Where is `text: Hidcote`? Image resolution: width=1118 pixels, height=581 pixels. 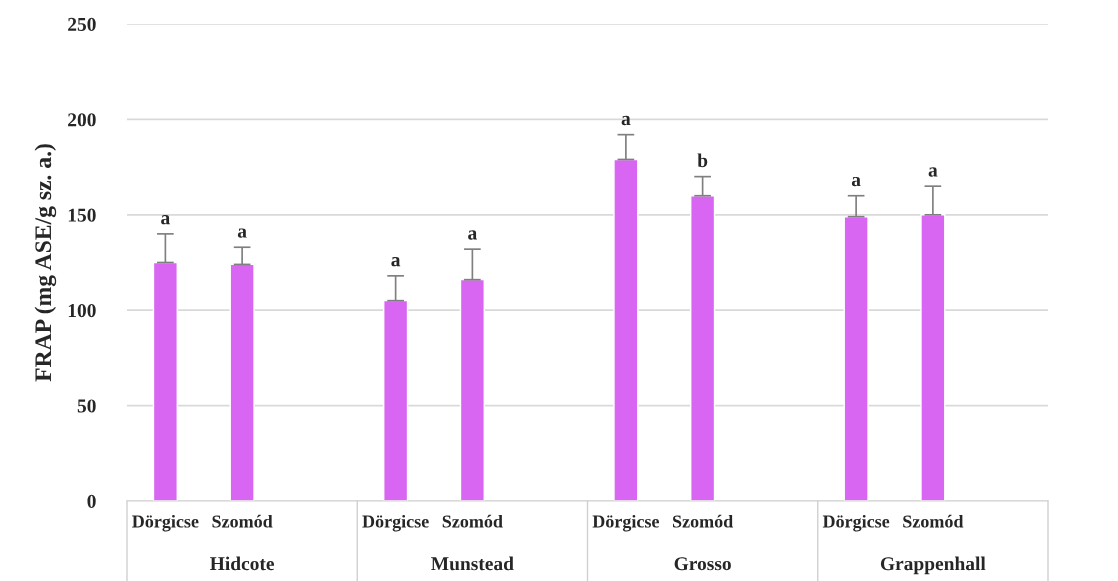
text: Hidcote is located at coordinates (242, 563).